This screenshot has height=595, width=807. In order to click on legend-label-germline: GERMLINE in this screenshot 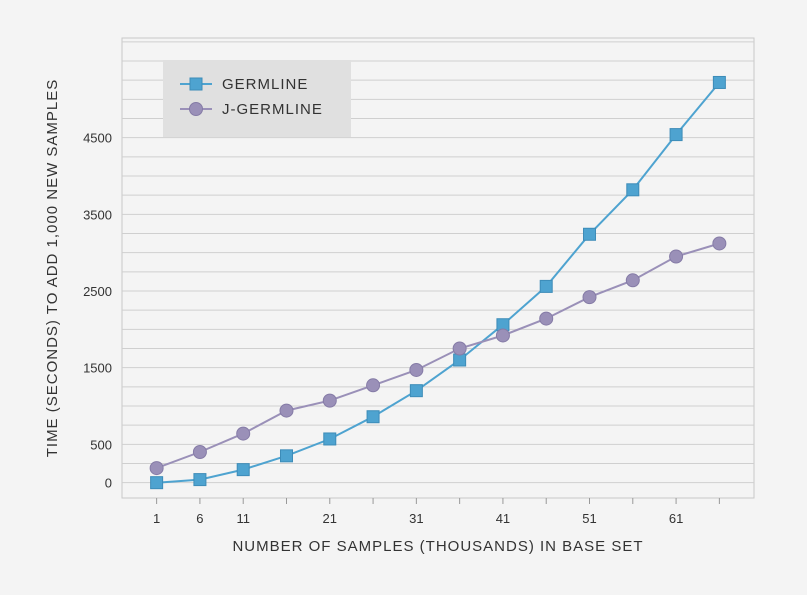, I will do `click(265, 84)`.